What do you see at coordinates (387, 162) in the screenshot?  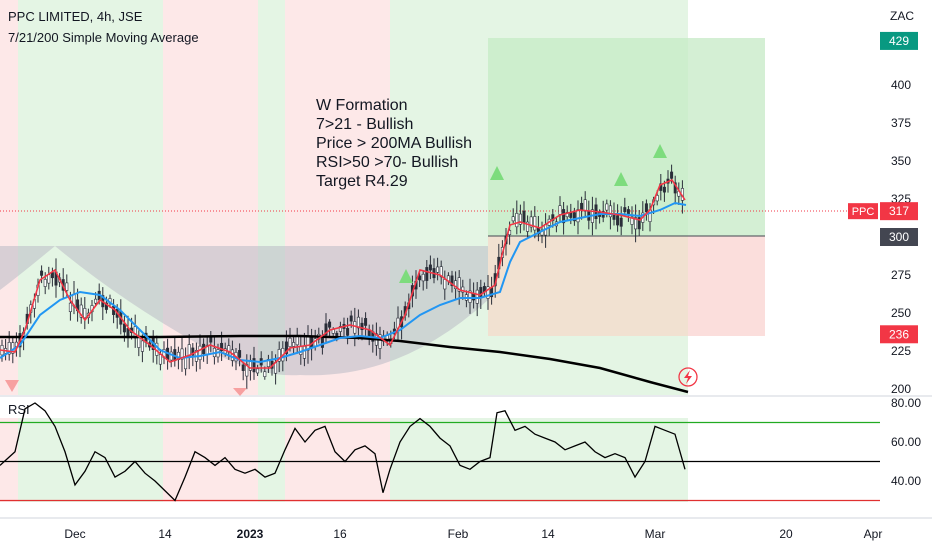 I see `annotation-line: RSI>50 >70- Bullish` at bounding box center [387, 162].